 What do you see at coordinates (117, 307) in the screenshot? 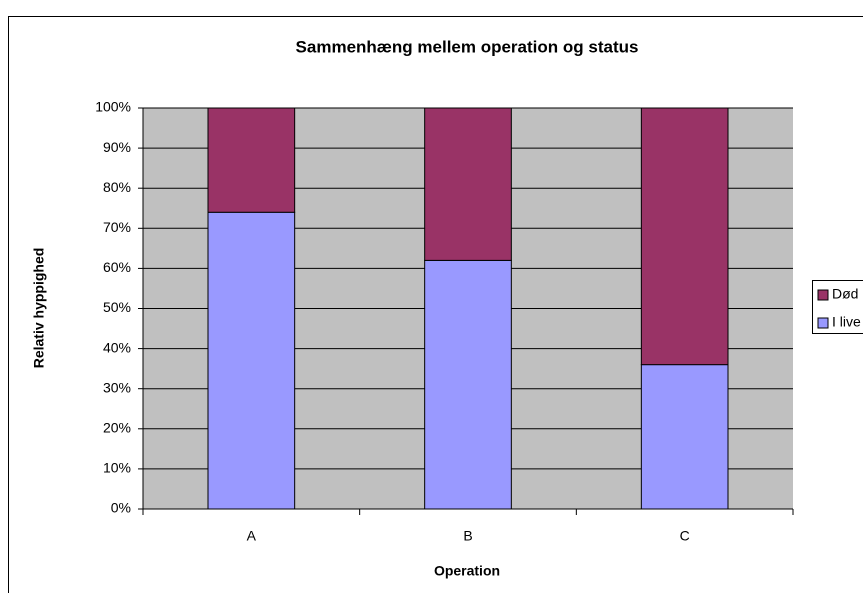
I see `y-tick-label: 50%` at bounding box center [117, 307].